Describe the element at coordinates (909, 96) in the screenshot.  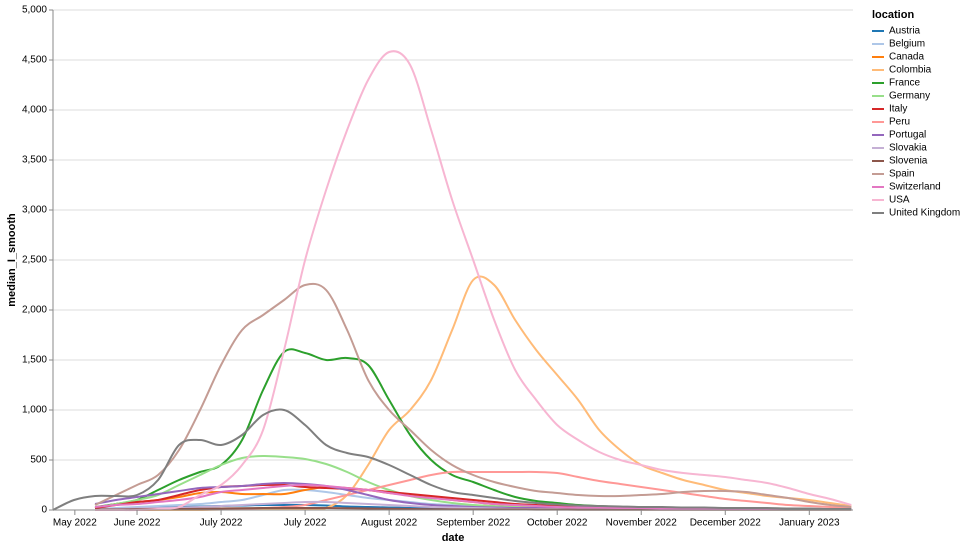
I see `legend-label: Germany` at that location.